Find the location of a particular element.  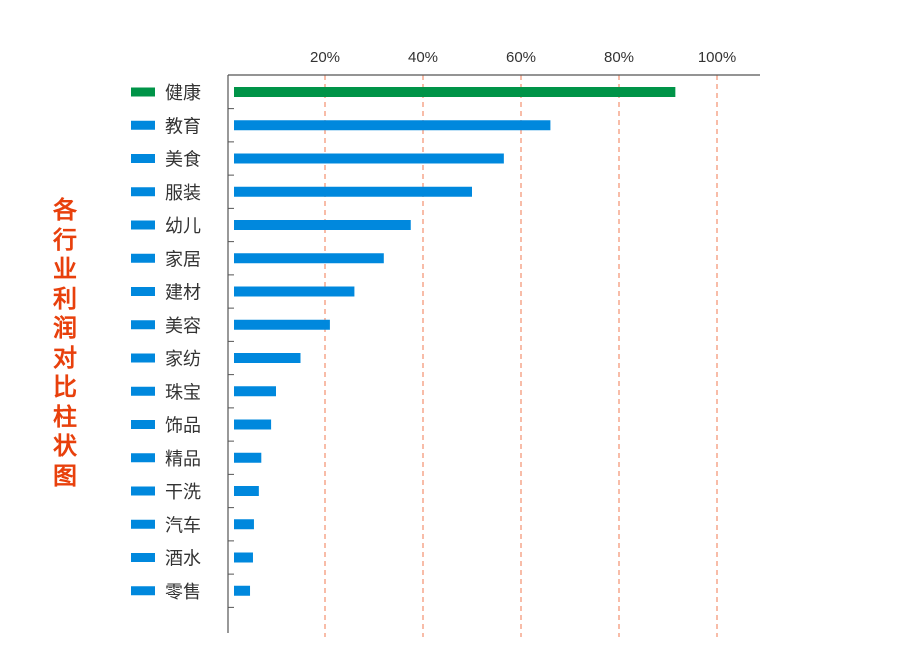

category-label: 美容 is located at coordinates (183, 326).